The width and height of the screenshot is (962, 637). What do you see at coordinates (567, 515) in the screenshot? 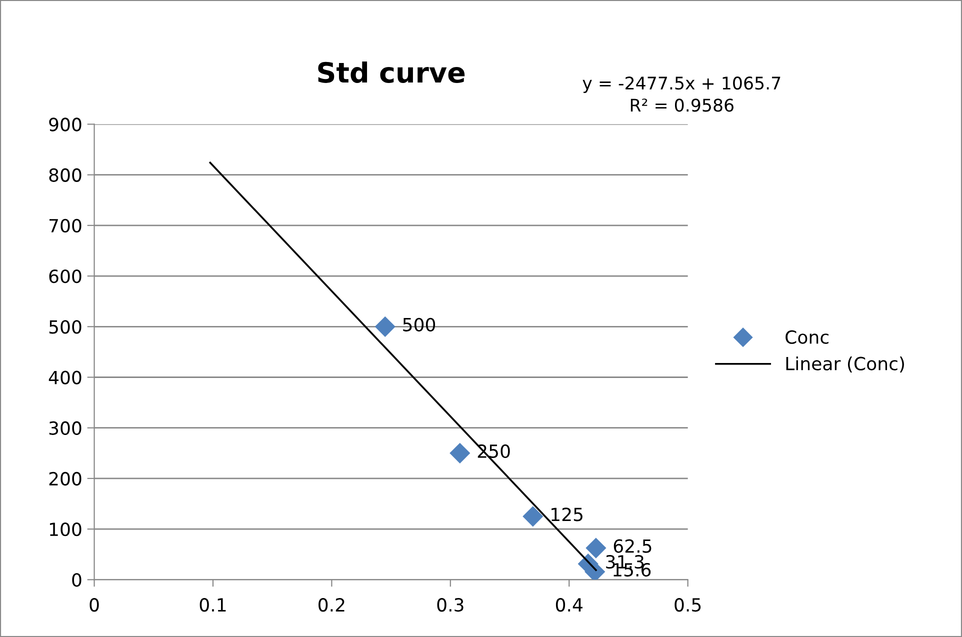
I see `data-label: 125` at bounding box center [567, 515].